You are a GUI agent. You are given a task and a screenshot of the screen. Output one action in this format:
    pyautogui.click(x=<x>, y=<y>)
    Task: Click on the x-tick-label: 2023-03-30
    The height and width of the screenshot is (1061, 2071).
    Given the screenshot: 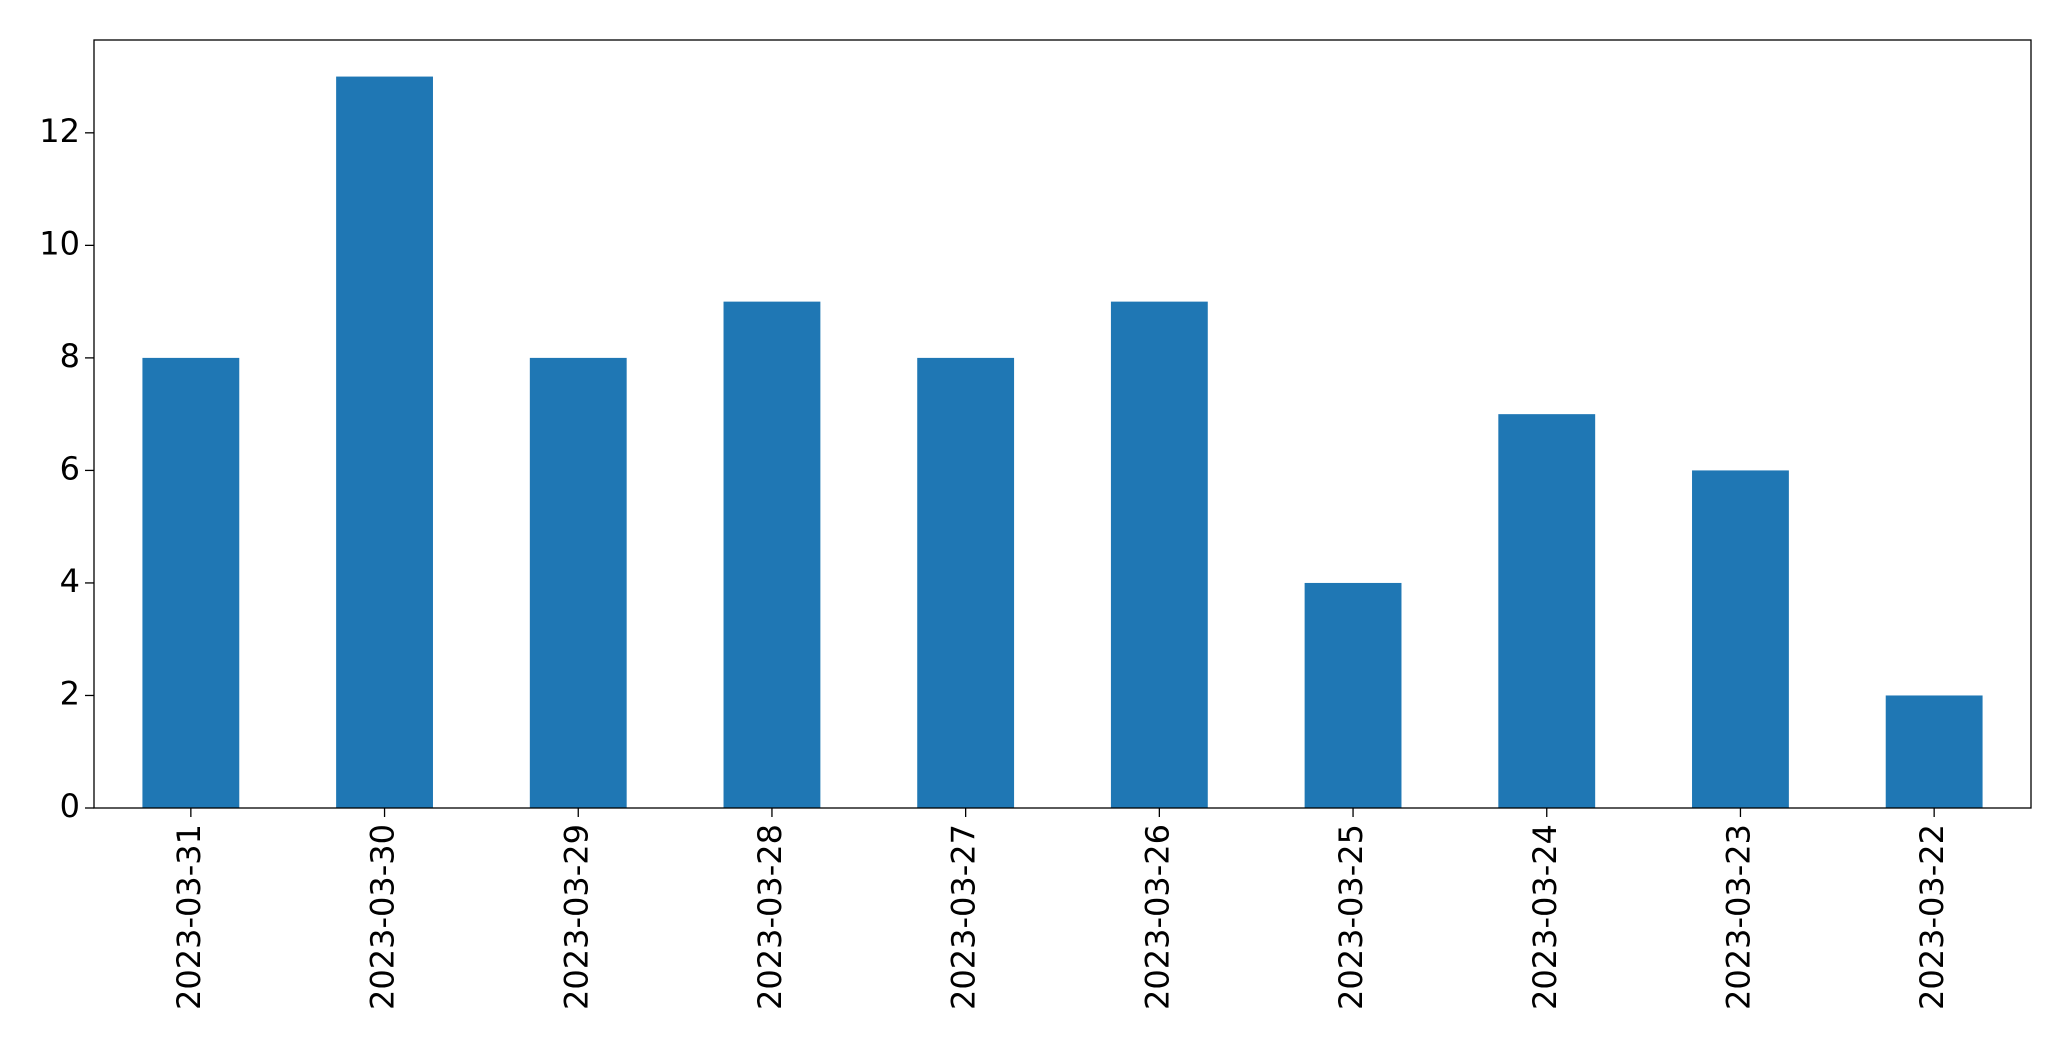 What is the action you would take?
    pyautogui.click(x=383, y=917)
    